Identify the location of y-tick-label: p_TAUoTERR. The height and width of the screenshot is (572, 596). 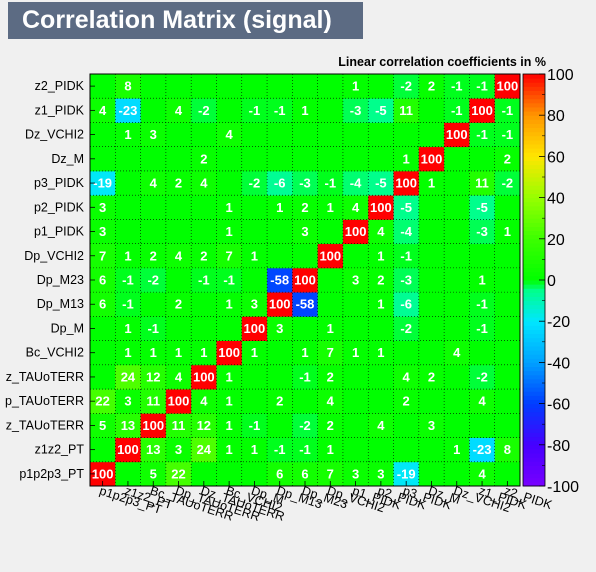
(44, 401).